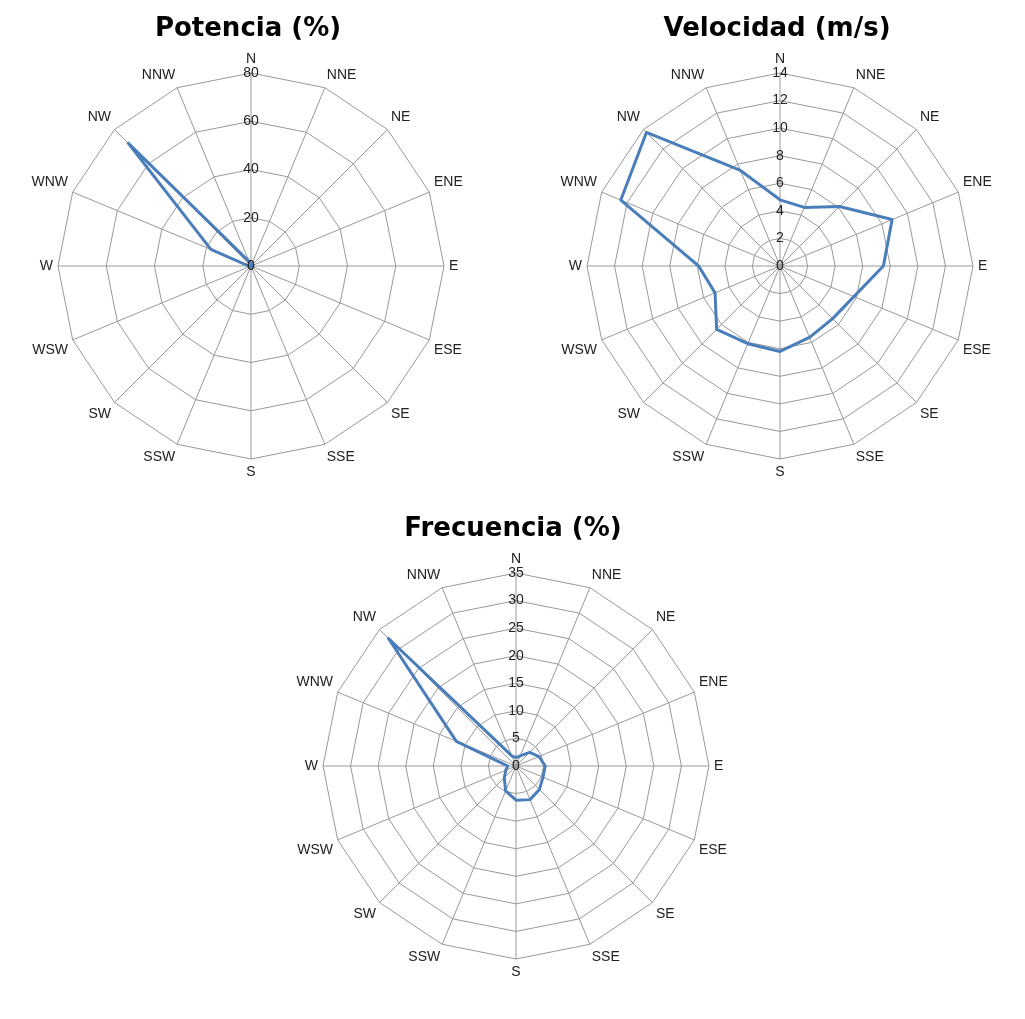 Image resolution: width=1025 pixels, height=1019 pixels. Describe the element at coordinates (777, 27) in the screenshot. I see `chart-title: Velocidad (m/s)` at that location.